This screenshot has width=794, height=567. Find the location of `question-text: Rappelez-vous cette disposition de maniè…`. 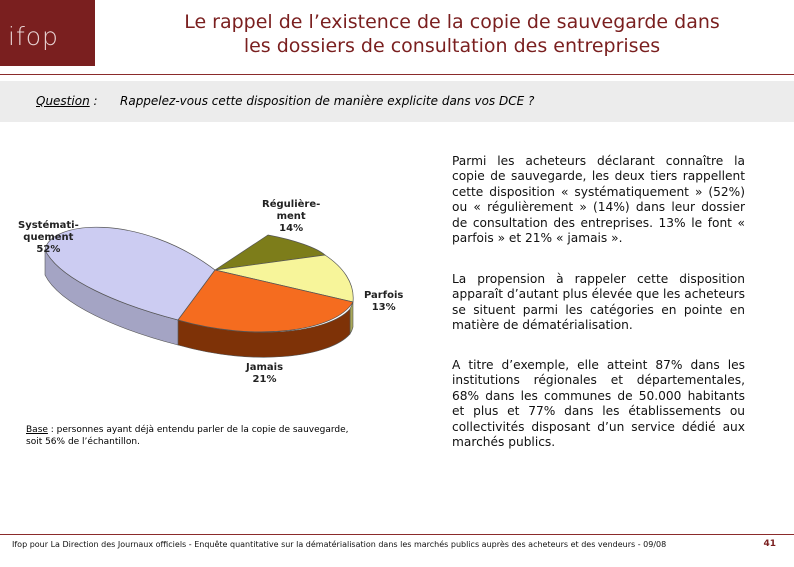

question-text: Rappelez-vous cette disposition de maniè… is located at coordinates (327, 101).